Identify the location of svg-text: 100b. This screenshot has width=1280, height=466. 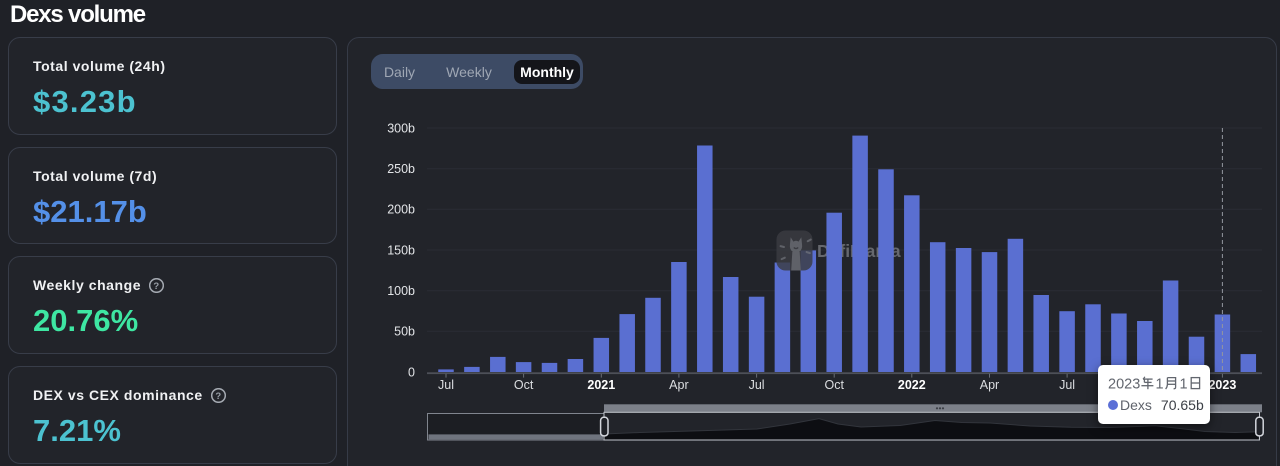
(401, 291).